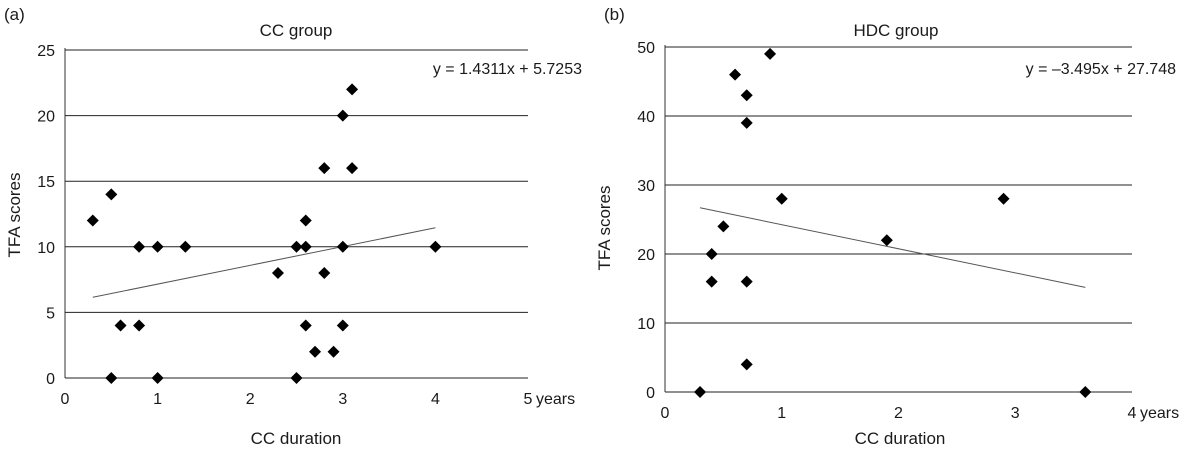  I want to click on panel-label: (b), so click(614, 14).